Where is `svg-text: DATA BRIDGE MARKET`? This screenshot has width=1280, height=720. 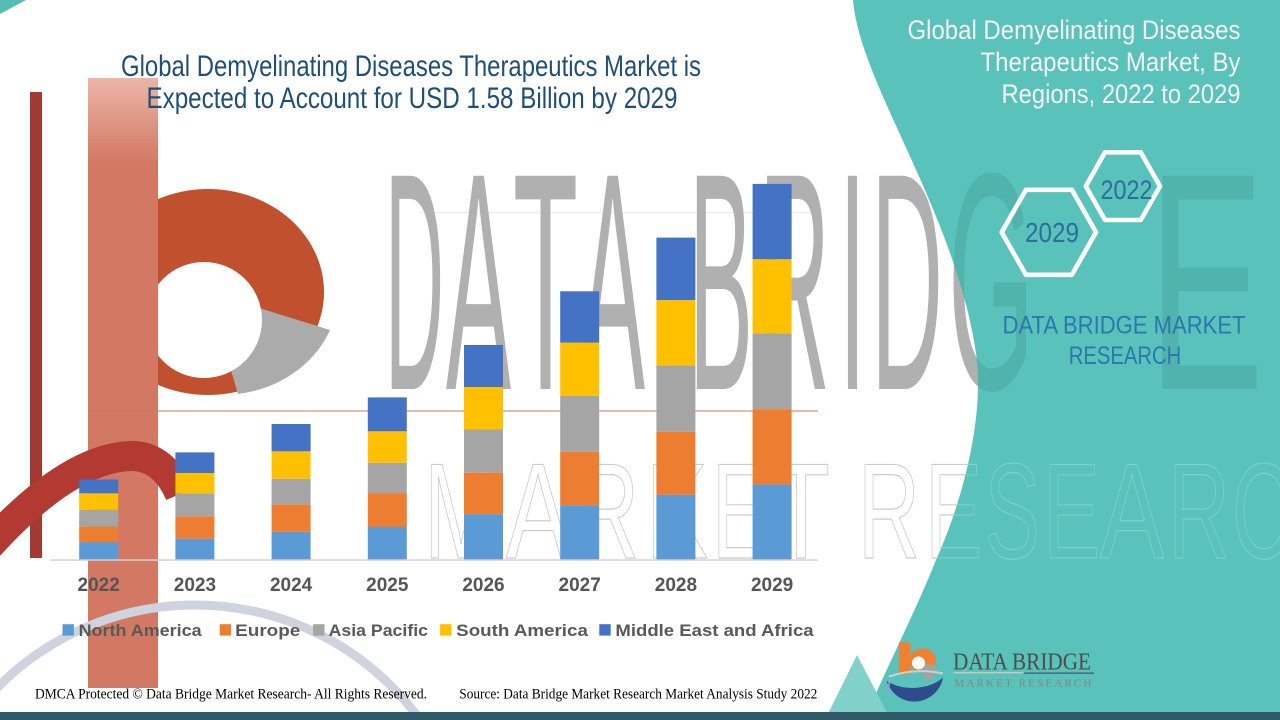
svg-text: DATA BRIDGE MARKET is located at coordinates (1124, 326).